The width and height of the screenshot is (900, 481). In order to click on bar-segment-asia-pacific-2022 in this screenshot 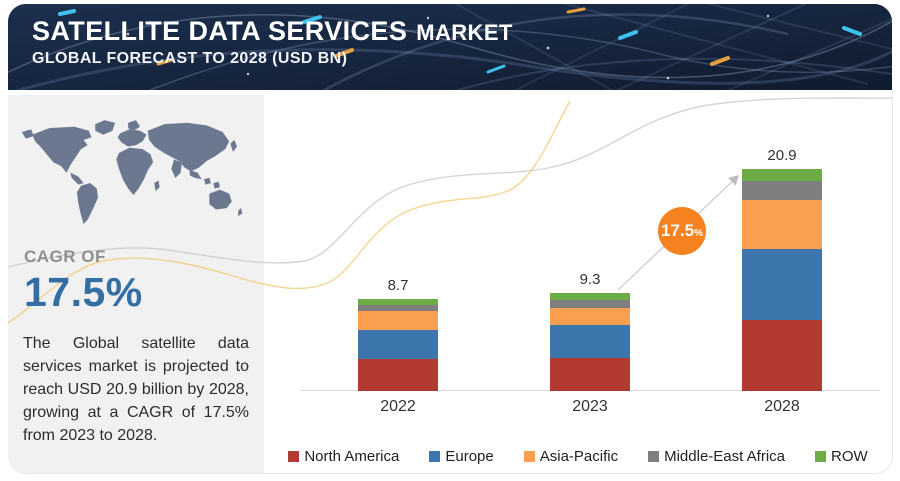, I will do `click(398, 320)`.